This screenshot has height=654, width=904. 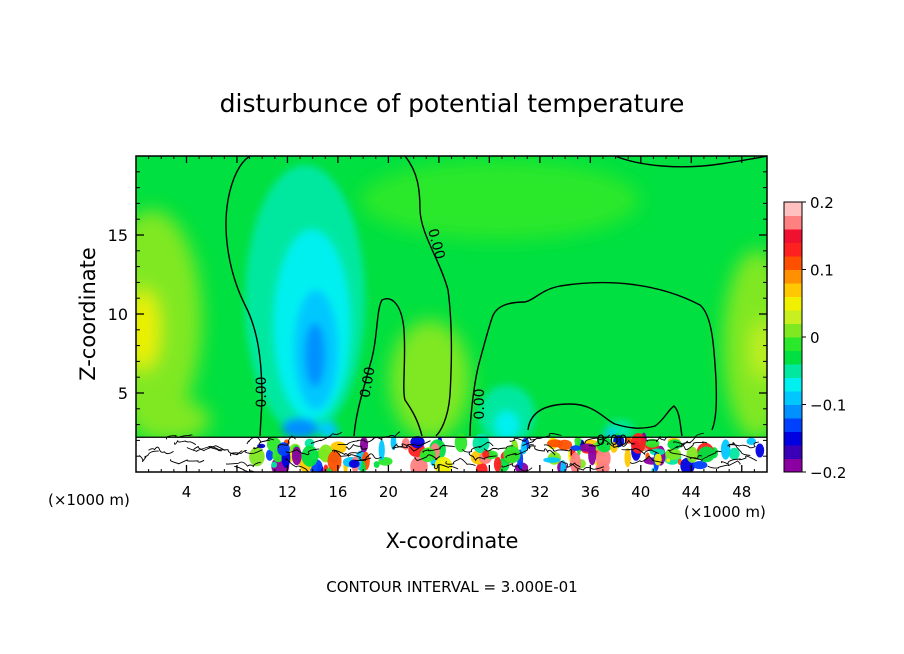 I want to click on colorbar, so click(x=793, y=337).